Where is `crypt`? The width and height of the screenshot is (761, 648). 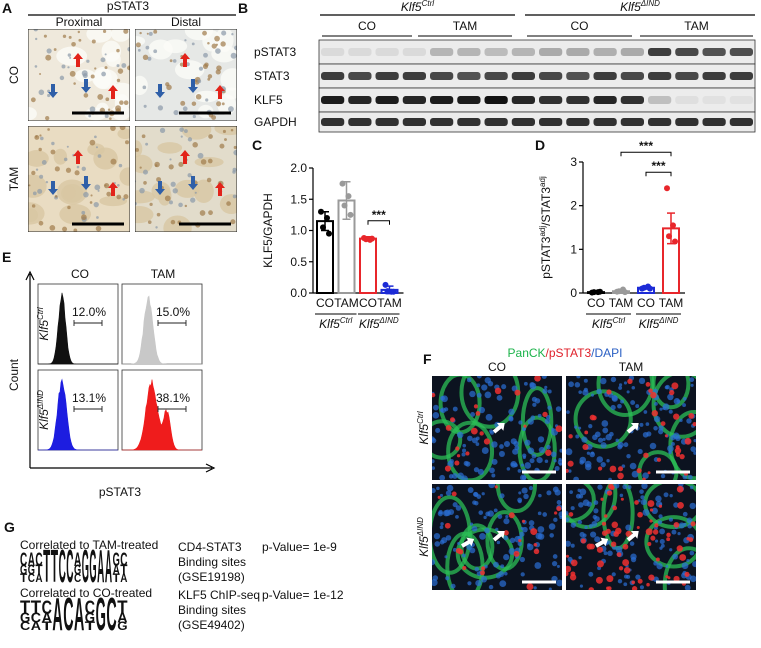
crypt is located at coordinates (679, 568).